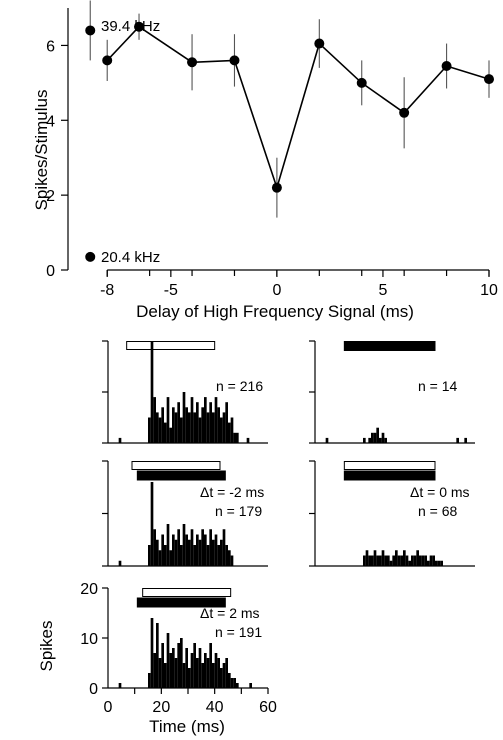 The width and height of the screenshot is (503, 740). What do you see at coordinates (230, 613) in the screenshot?
I see `histogram-bottom-left-annotation: Δt = 2 ms` at bounding box center [230, 613].